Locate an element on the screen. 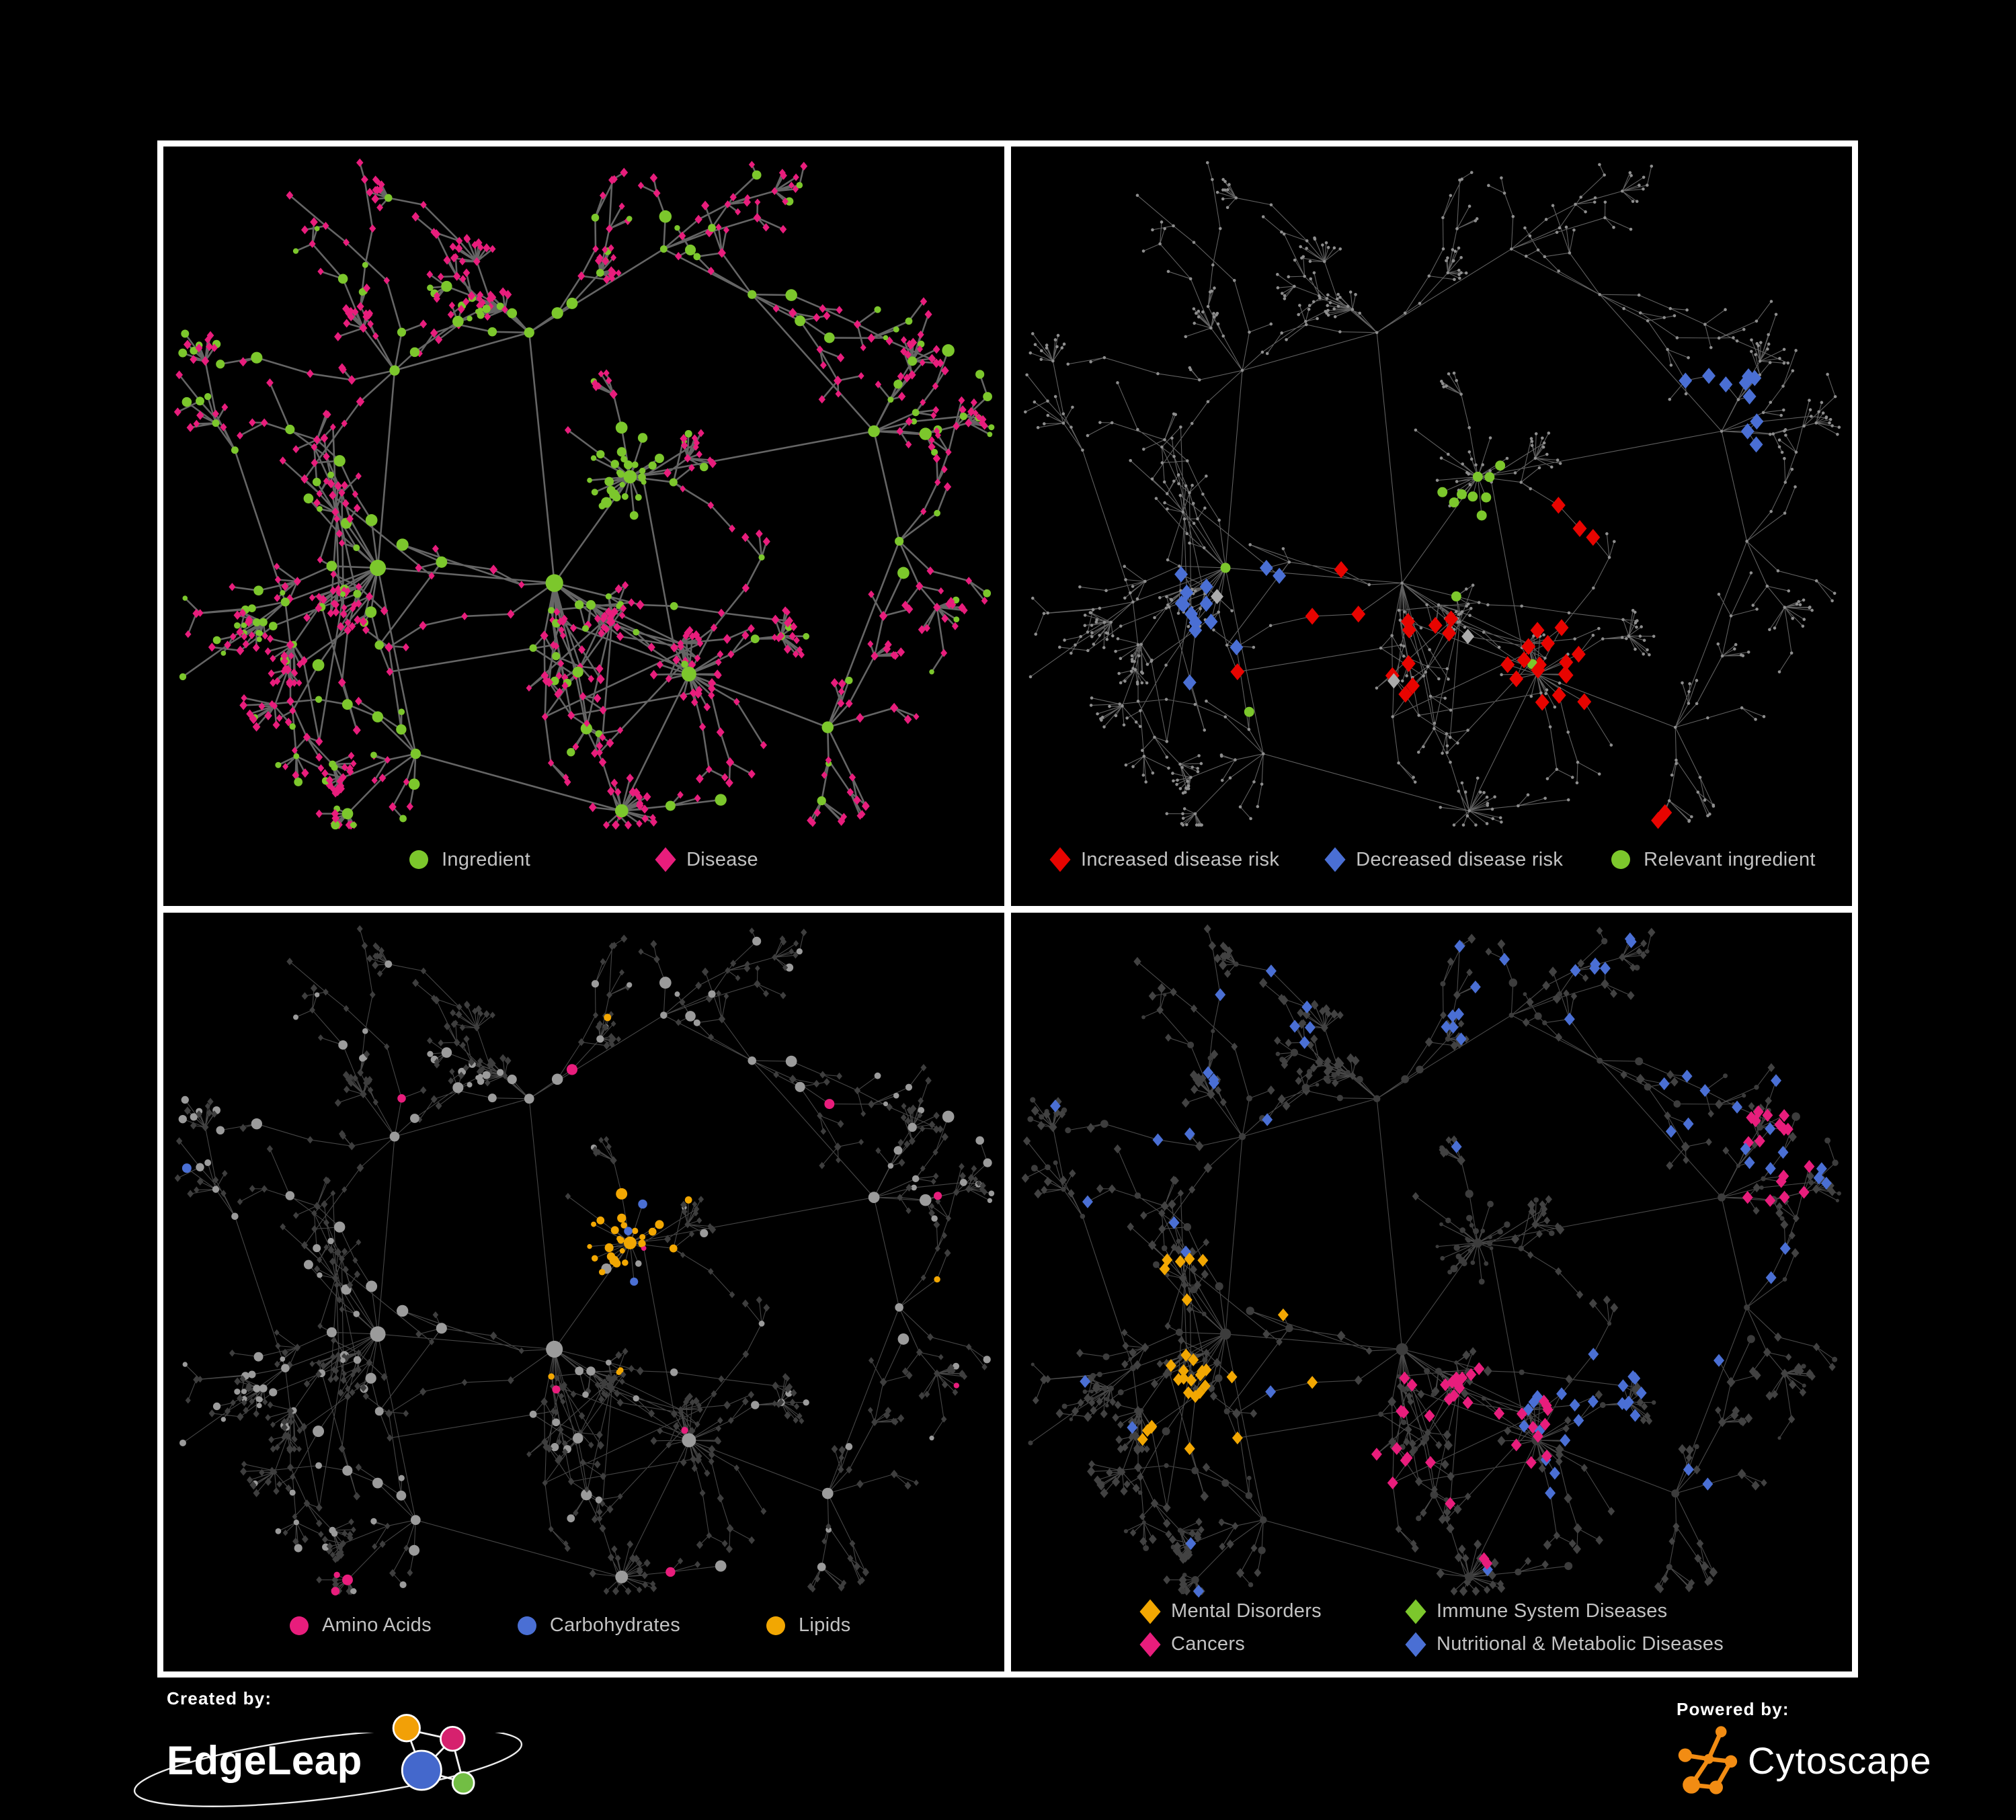 This screenshot has height=1820, width=2016. legend-item: Mental Disorders is located at coordinates (1273, 1612).